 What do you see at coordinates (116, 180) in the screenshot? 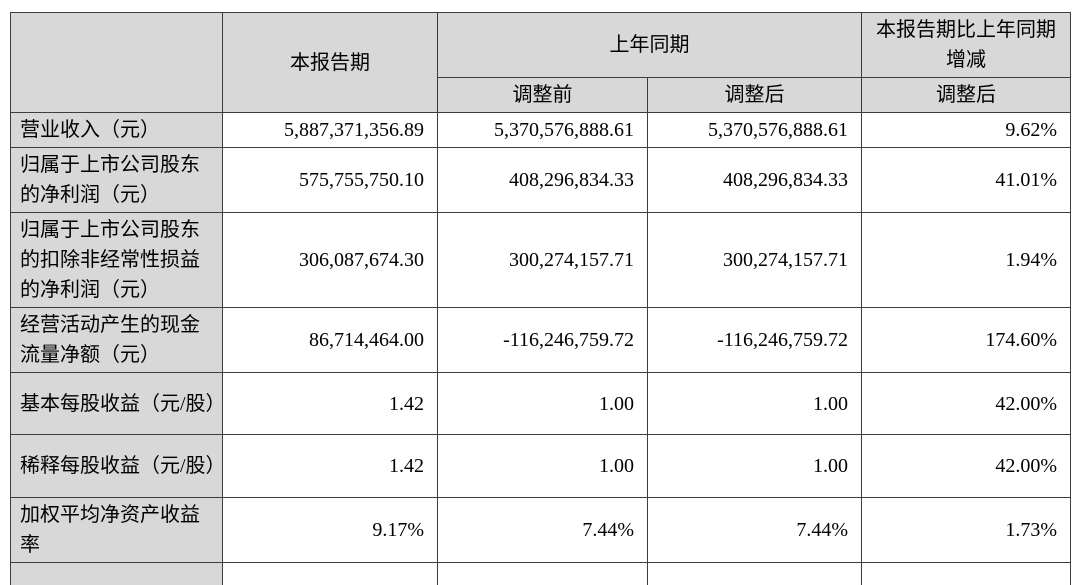
I see `row-label: 归属于上市公司股东的净利润（元）` at bounding box center [116, 180].